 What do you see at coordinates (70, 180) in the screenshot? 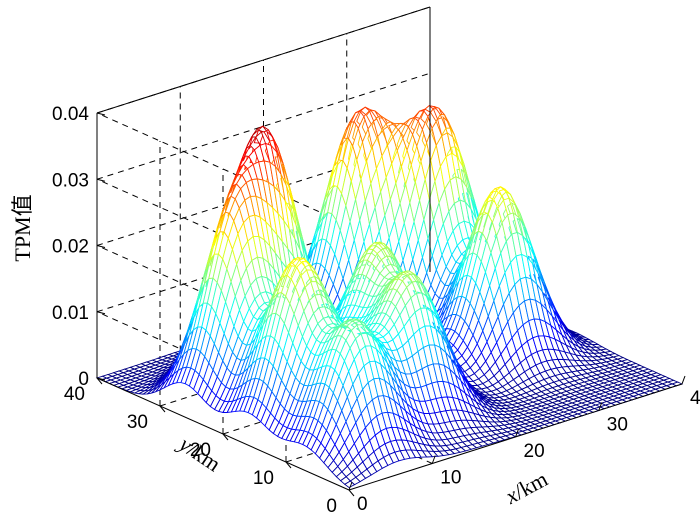
I see `z-tick-label: 0.03` at bounding box center [70, 180].